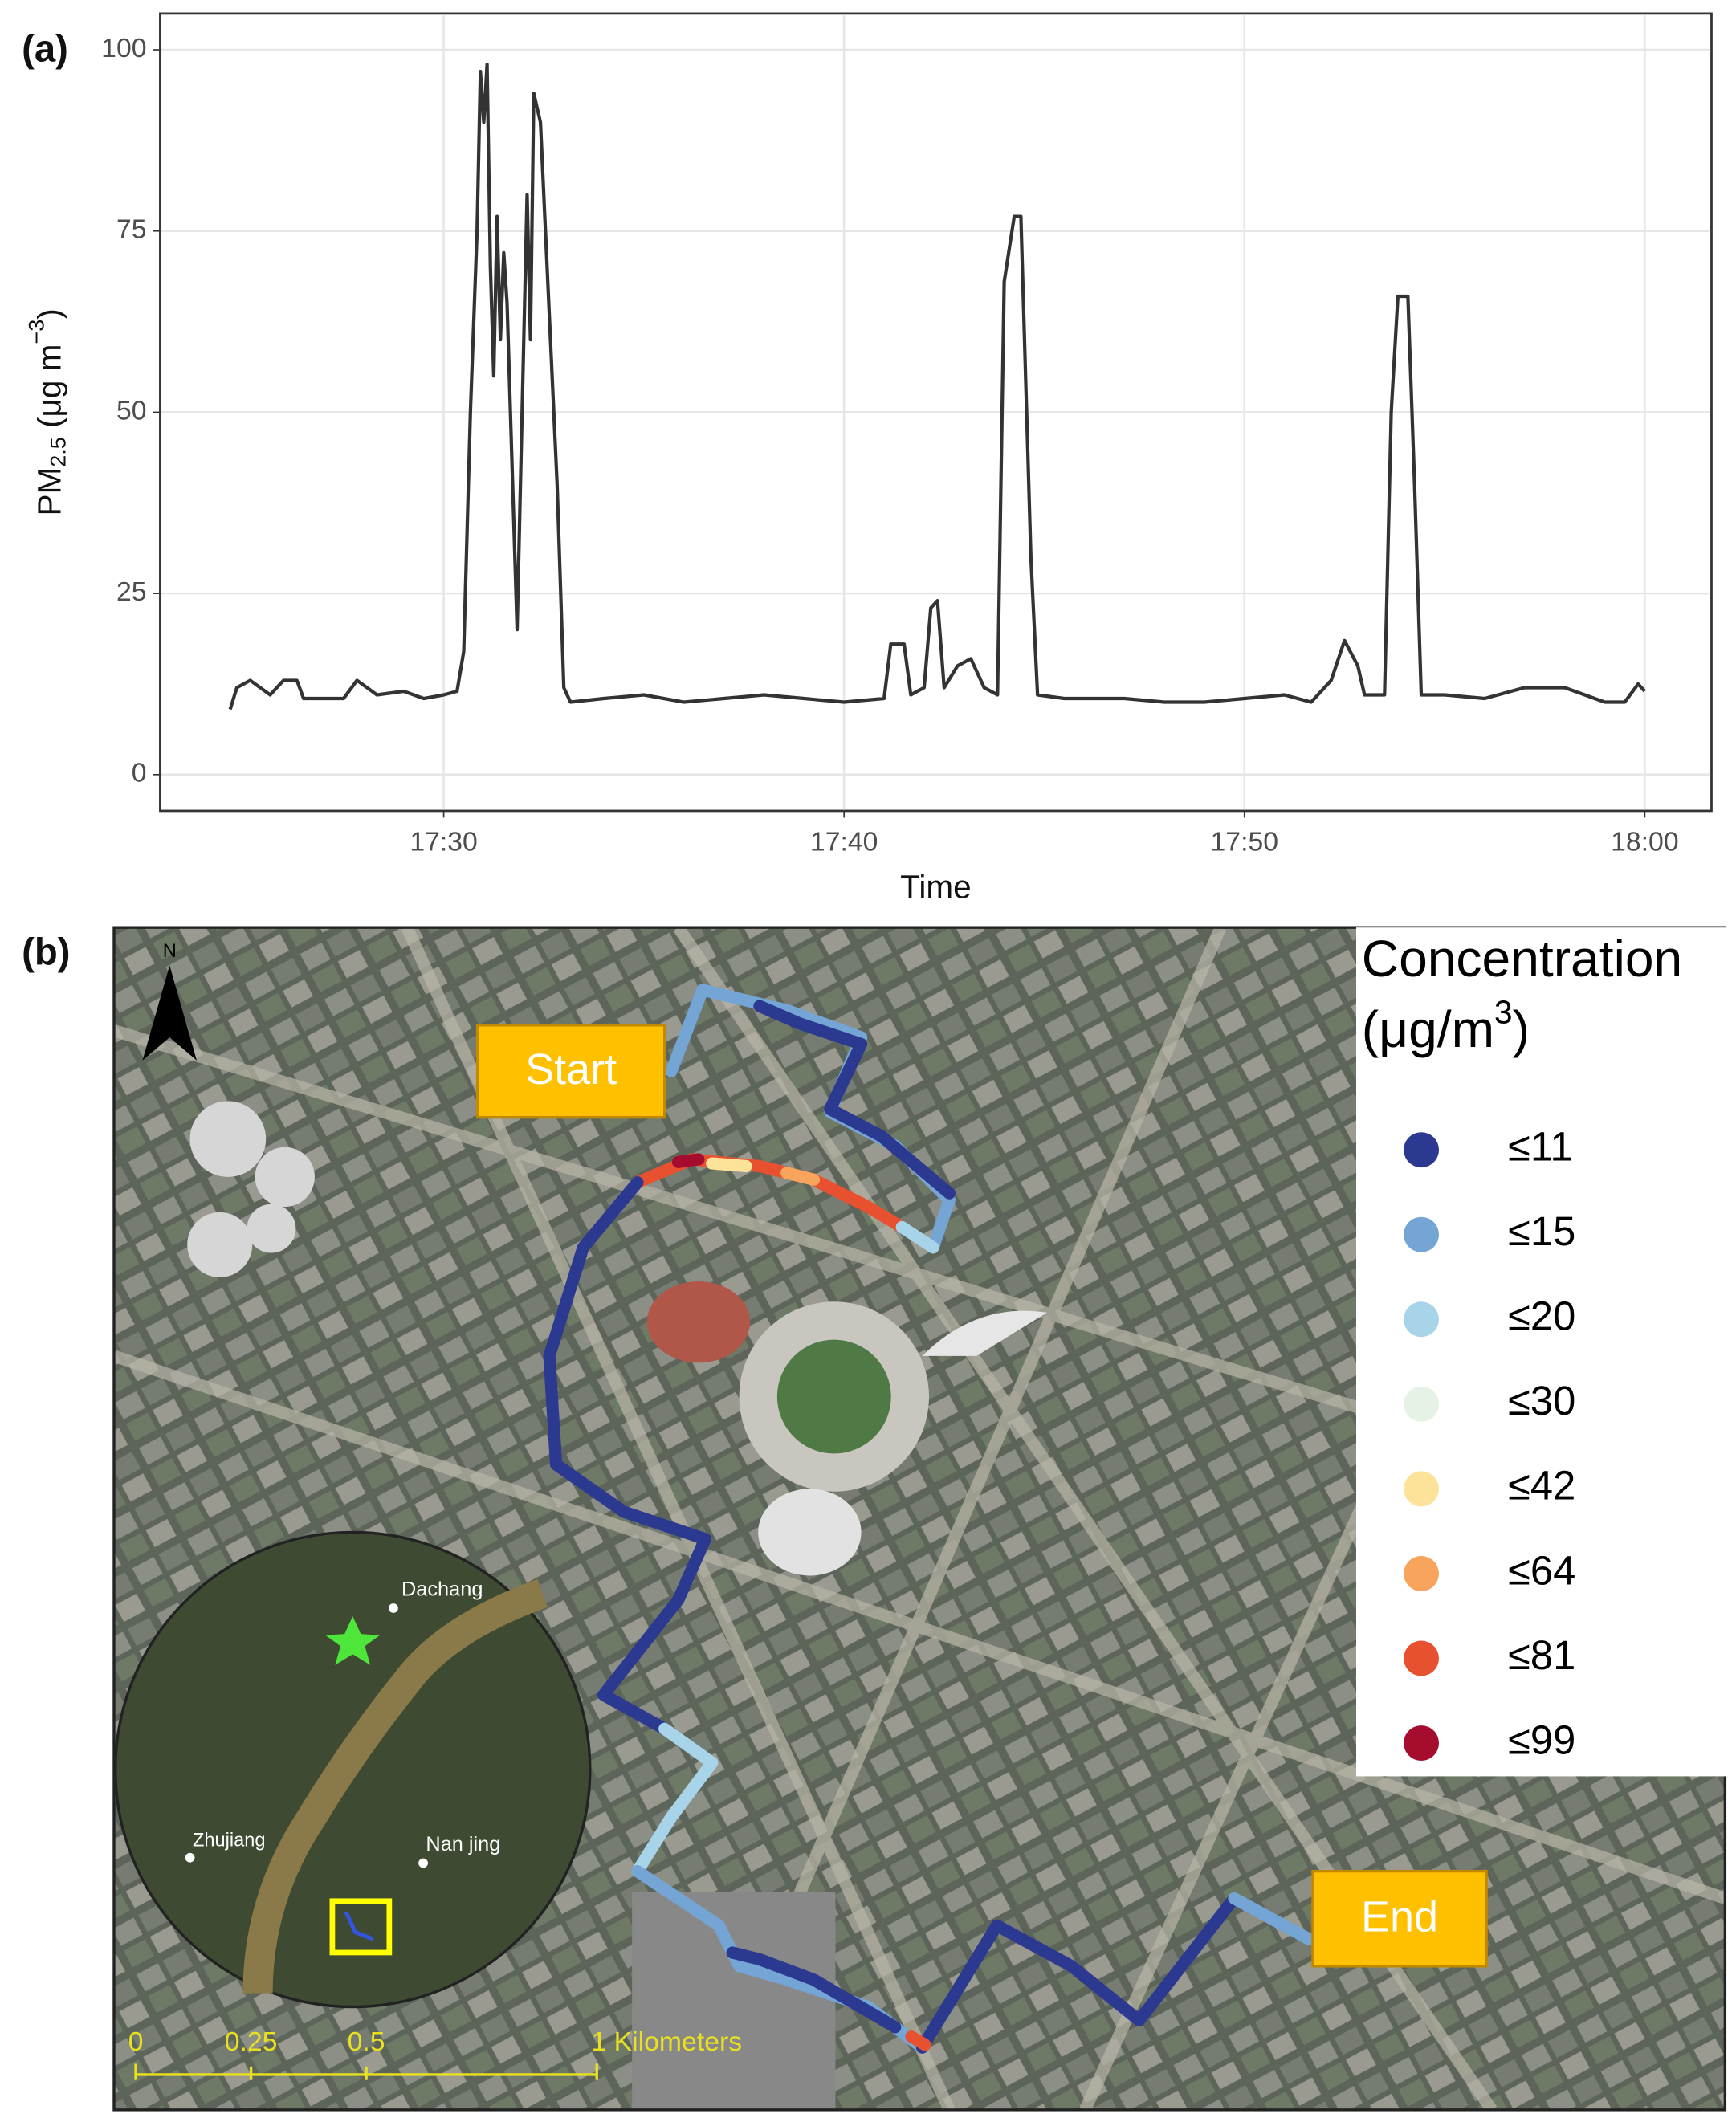  Describe the element at coordinates (1522, 959) in the screenshot. I see `legend-title: Concentration` at that location.